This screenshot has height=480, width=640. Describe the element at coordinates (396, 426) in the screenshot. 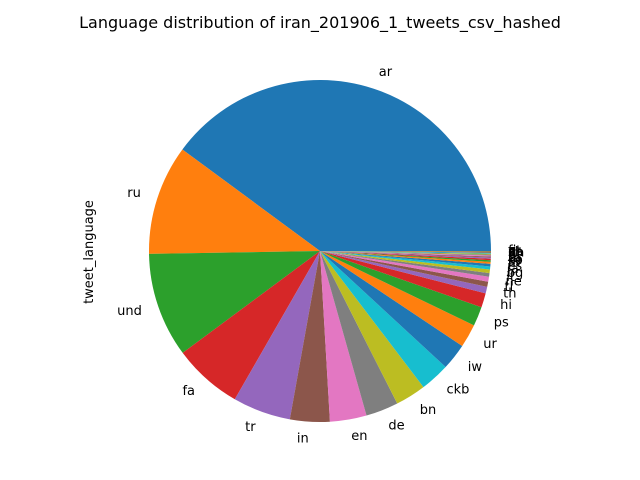

I see `pie-label-de: de` at that location.